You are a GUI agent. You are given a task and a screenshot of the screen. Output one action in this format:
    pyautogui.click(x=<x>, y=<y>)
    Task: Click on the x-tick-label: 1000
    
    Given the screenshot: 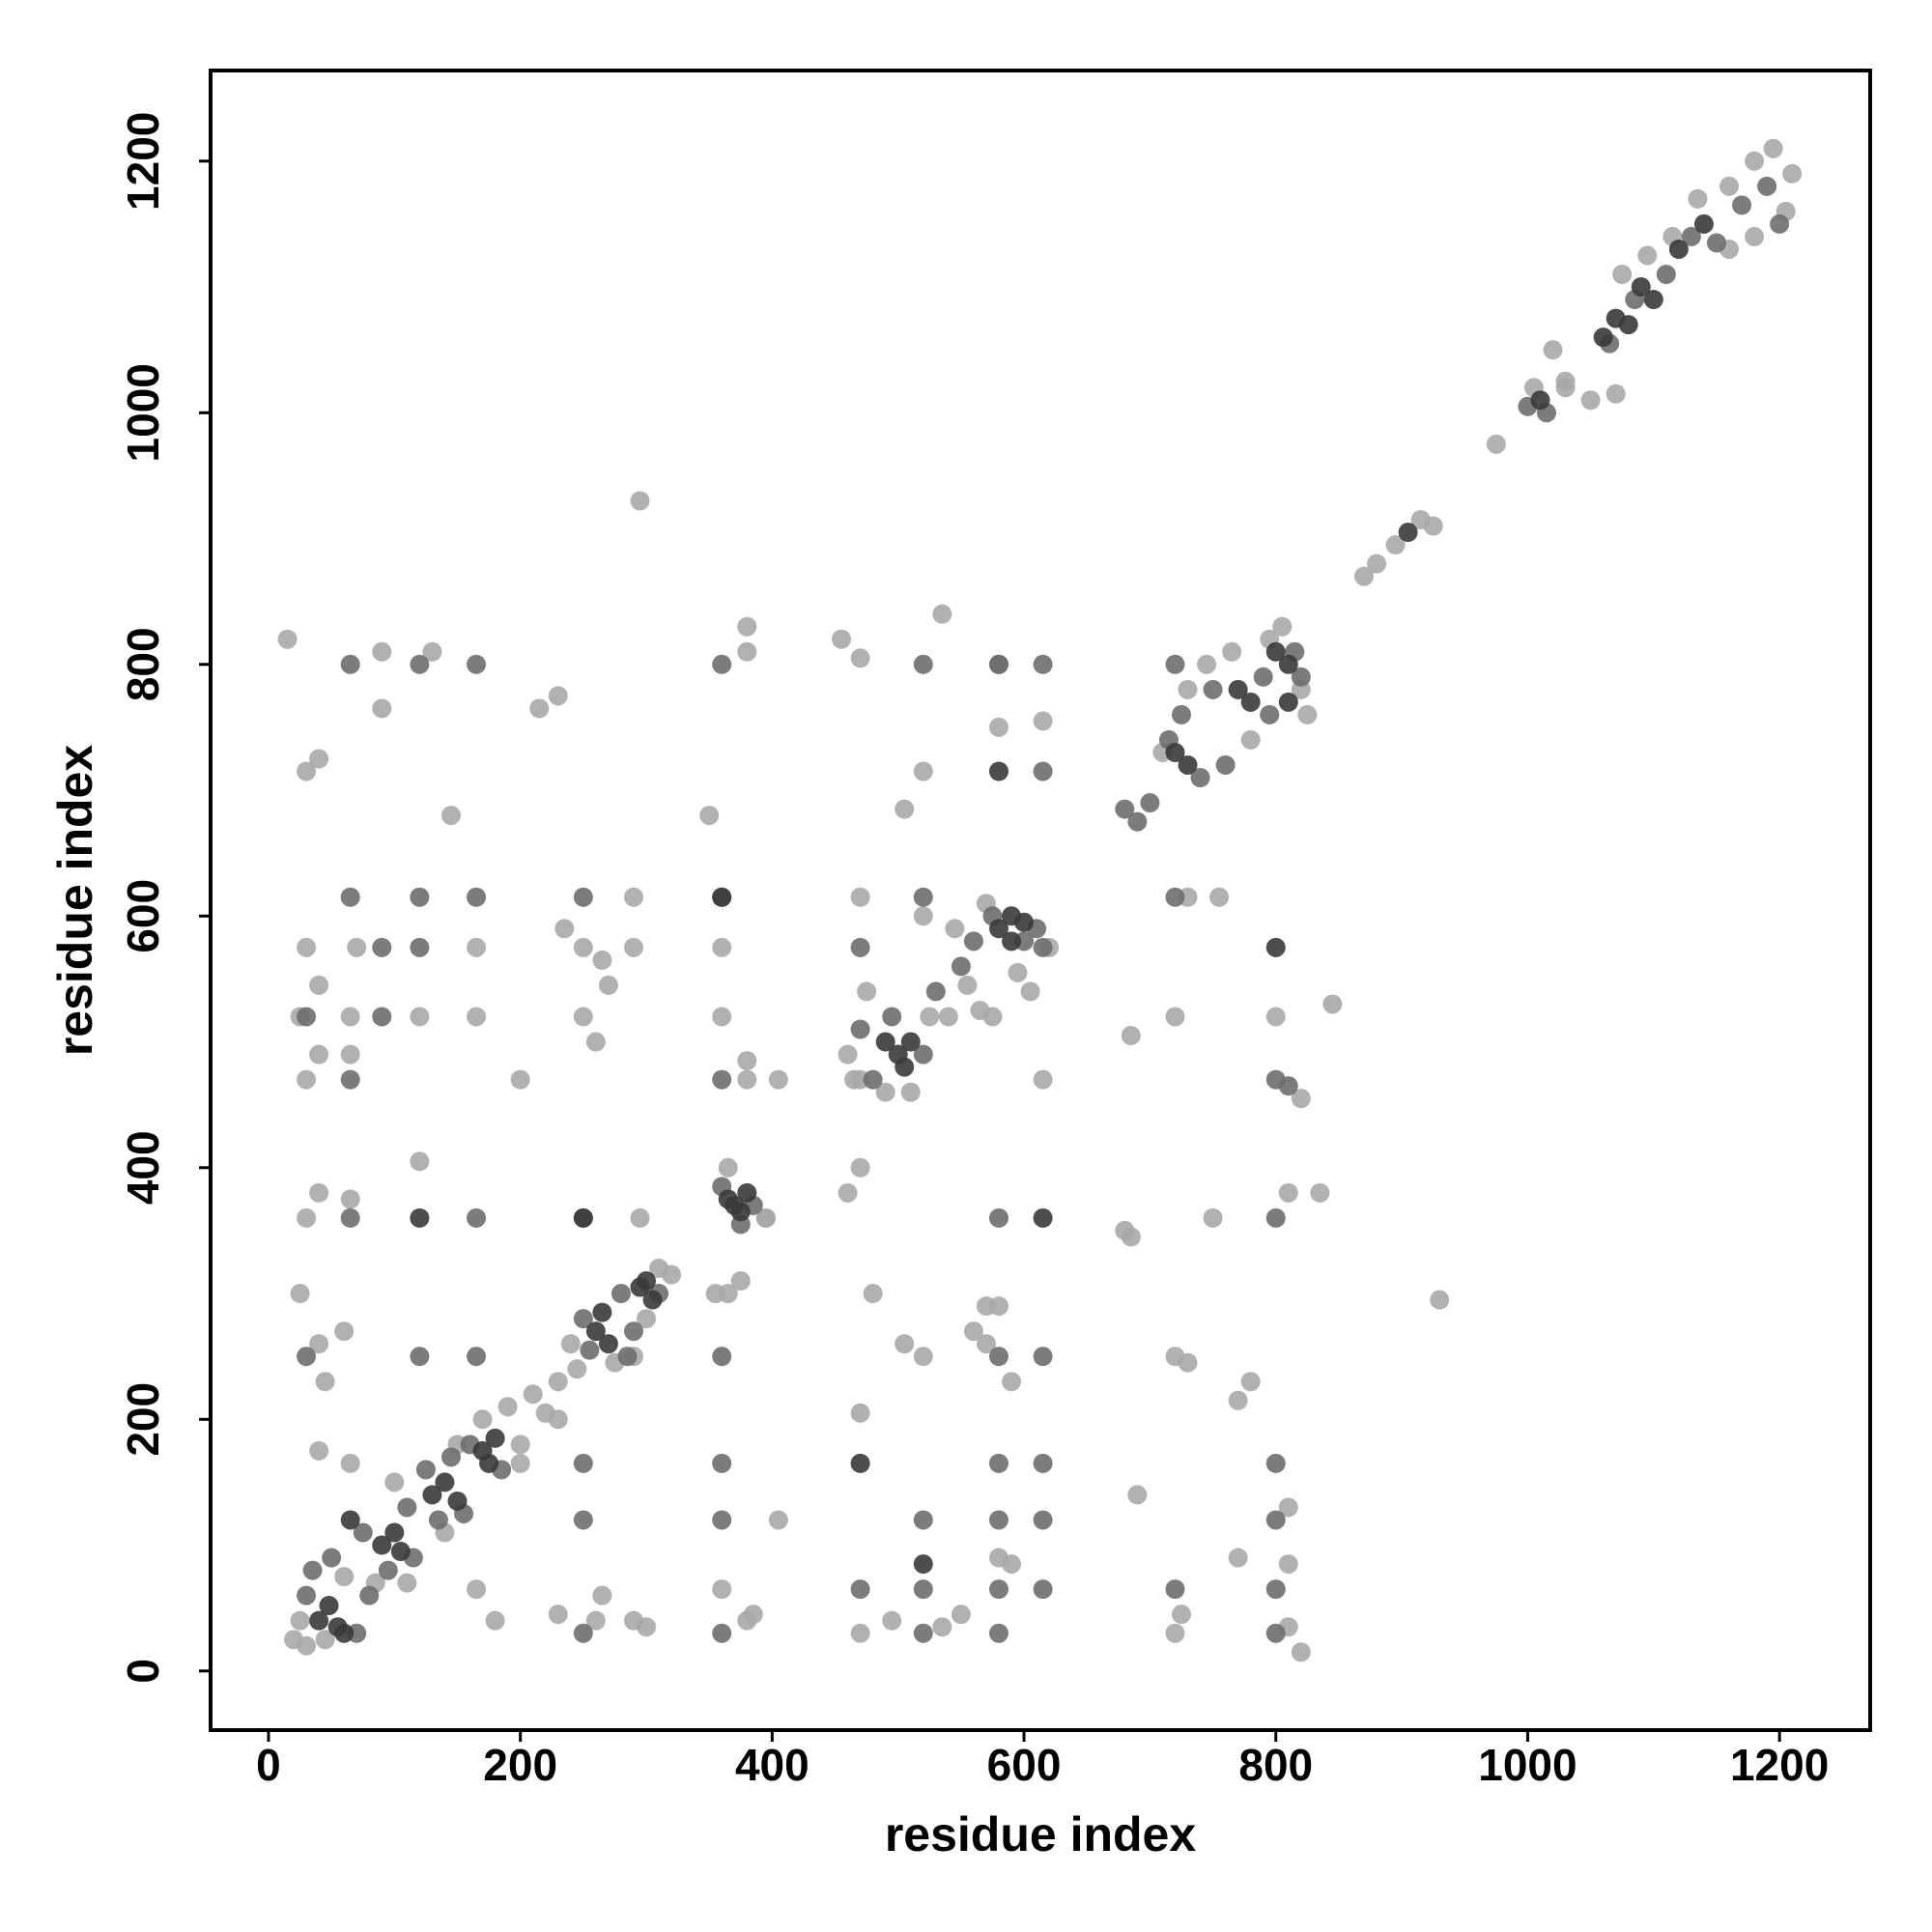 What is the action you would take?
    pyautogui.click(x=1527, y=1765)
    